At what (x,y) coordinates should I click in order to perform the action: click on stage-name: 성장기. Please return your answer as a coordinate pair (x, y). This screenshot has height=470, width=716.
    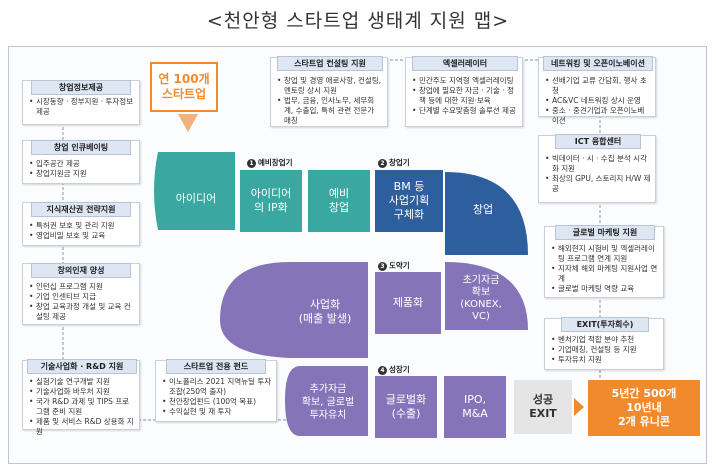
    Looking at the image, I should click on (399, 369).